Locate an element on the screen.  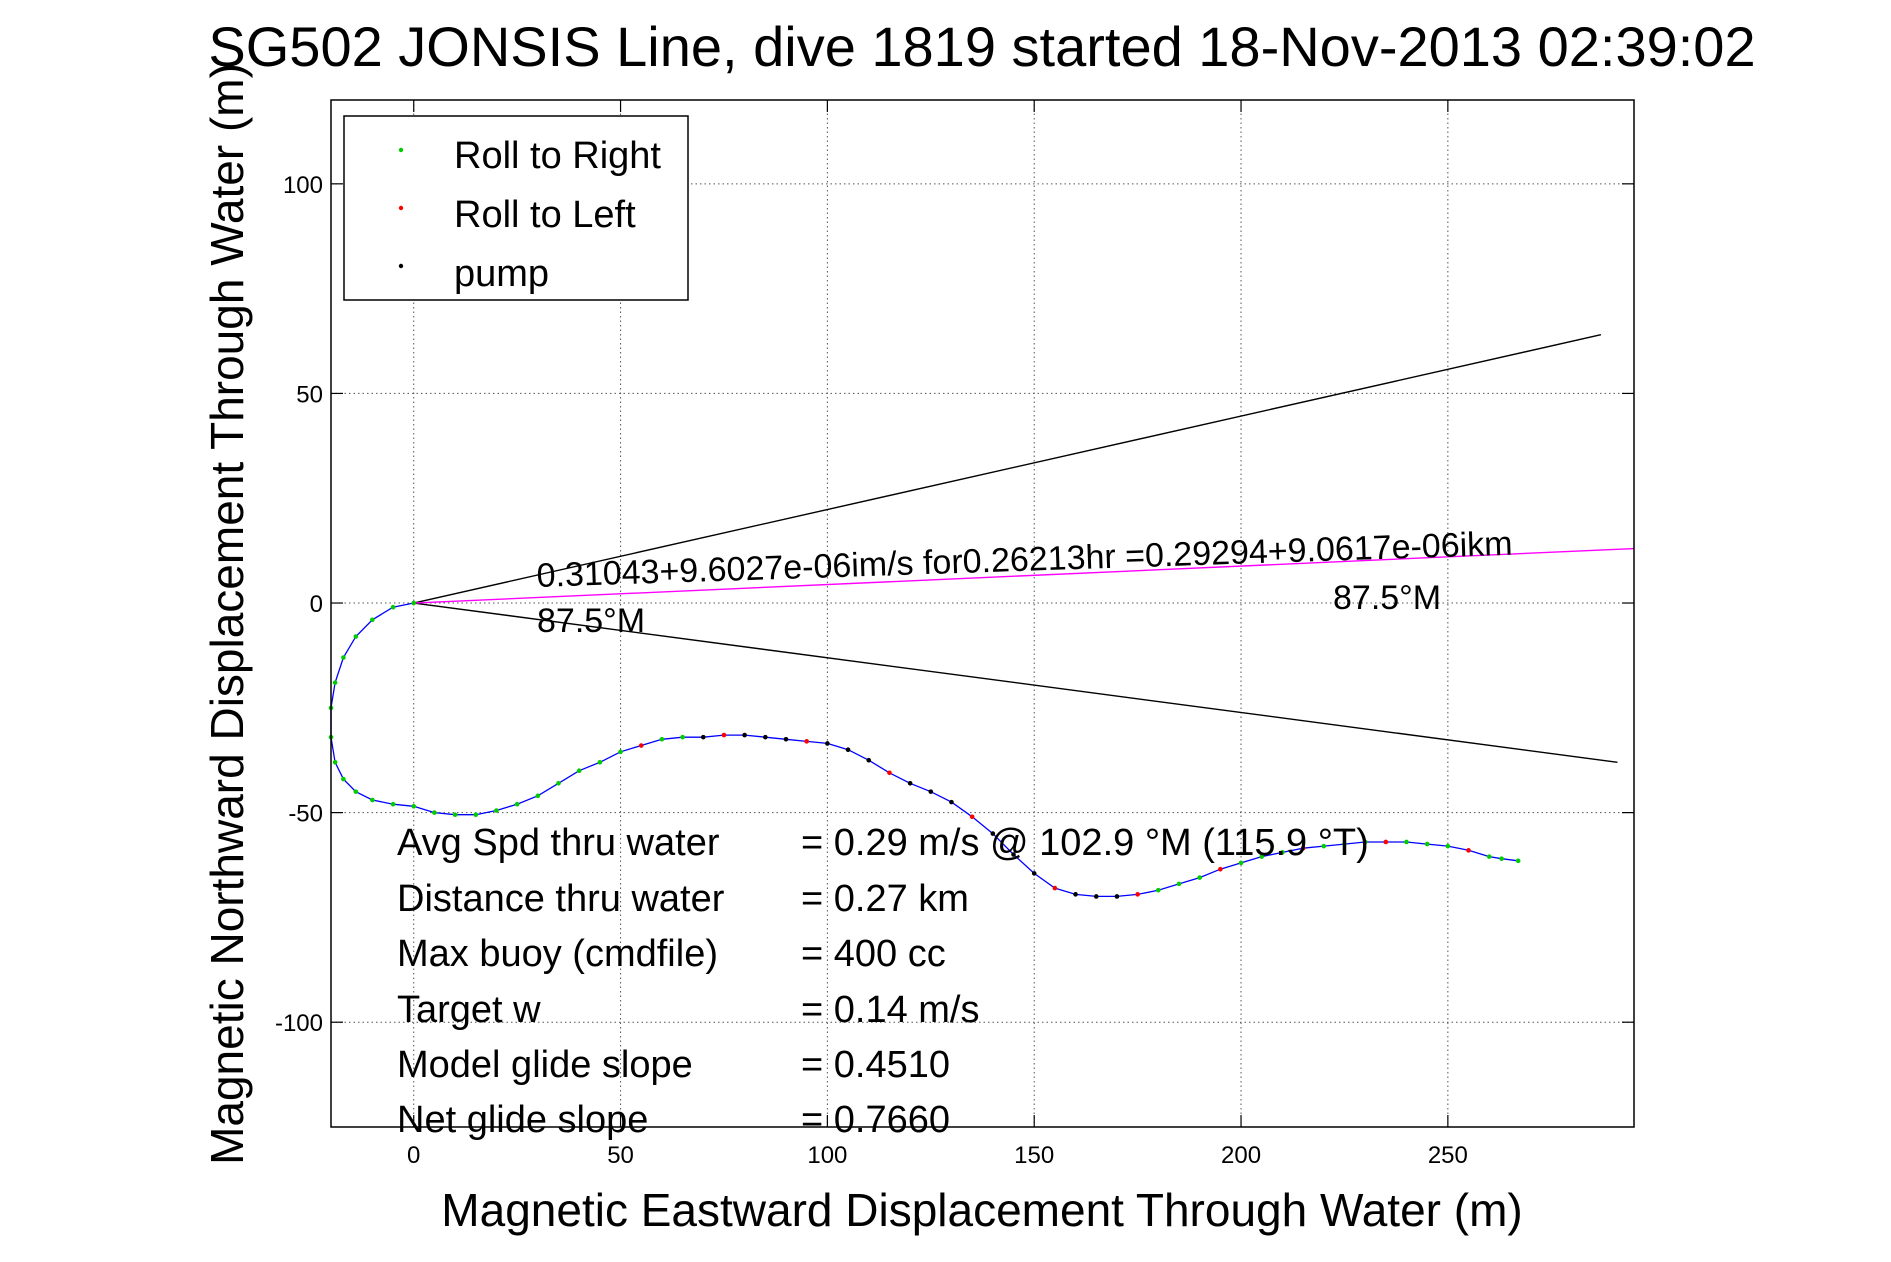
legend-marker-roll-left is located at coordinates (401, 208).